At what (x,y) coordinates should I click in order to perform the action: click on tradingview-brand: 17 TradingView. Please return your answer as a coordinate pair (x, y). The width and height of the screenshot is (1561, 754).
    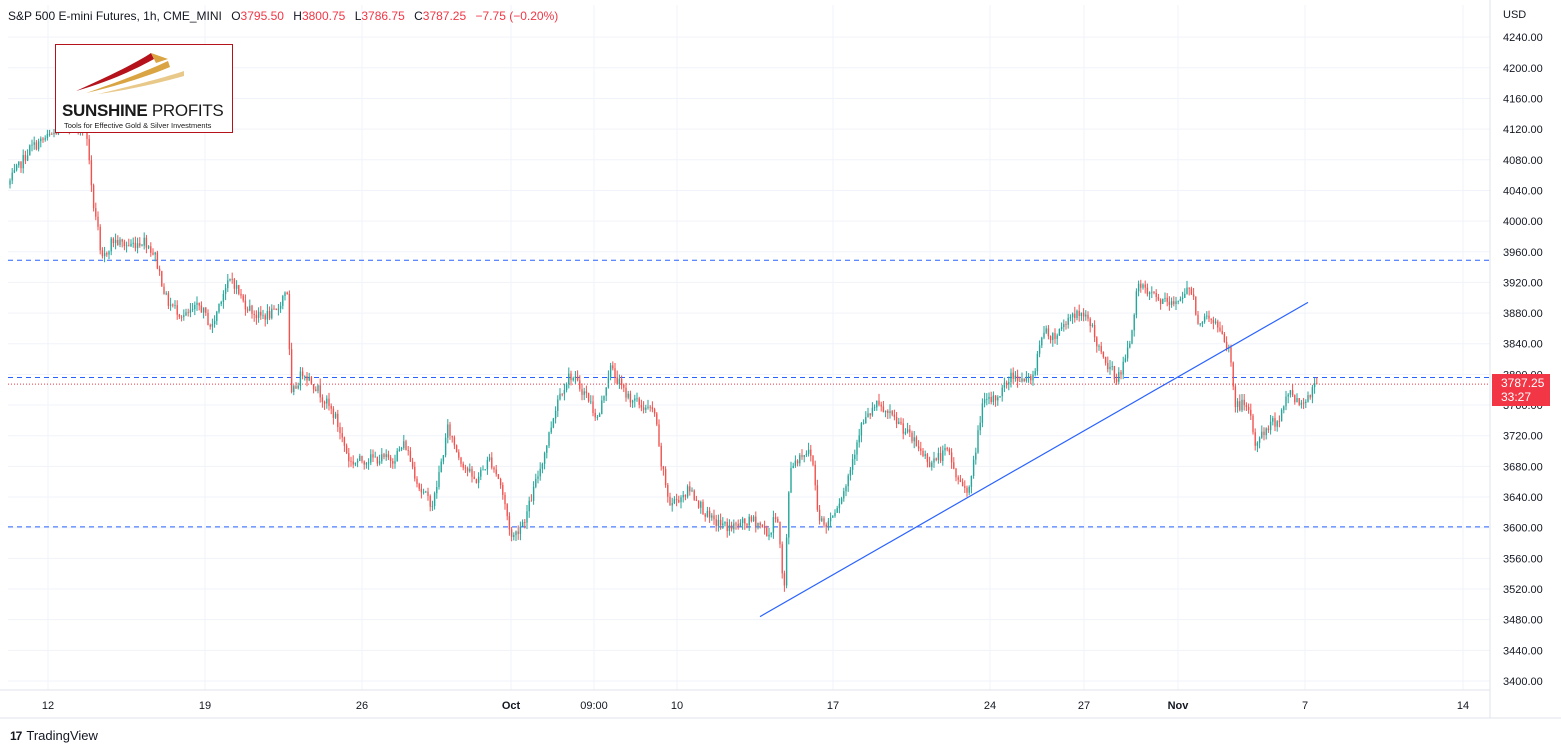
    Looking at the image, I should click on (54, 735).